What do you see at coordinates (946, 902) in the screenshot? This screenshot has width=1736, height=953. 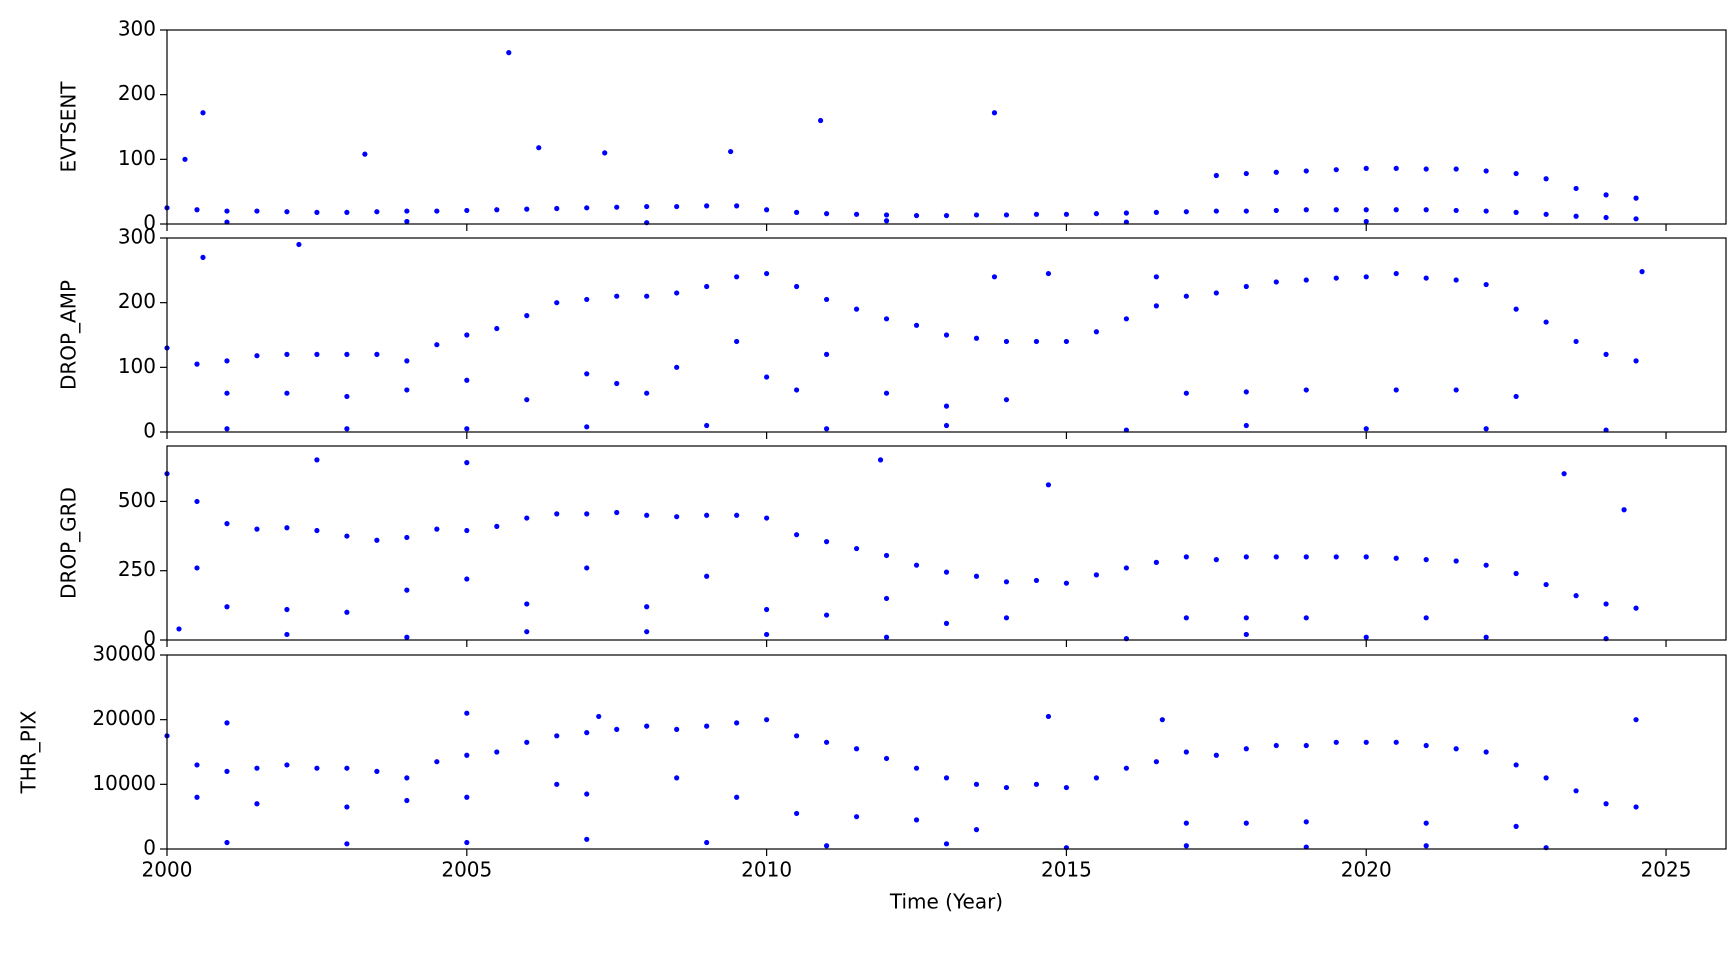 I see `x-axis-label: Time (Year)` at bounding box center [946, 902].